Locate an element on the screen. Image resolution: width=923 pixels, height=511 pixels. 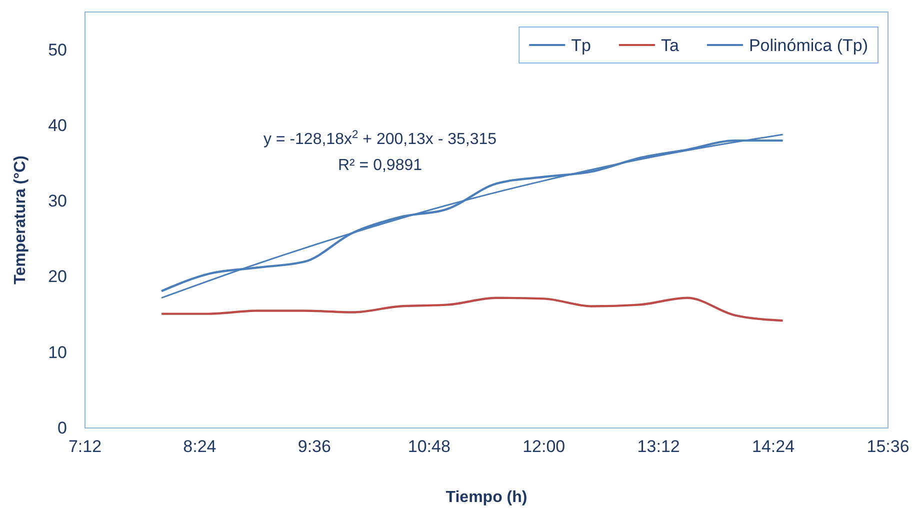
line-series is located at coordinates (472, 309).